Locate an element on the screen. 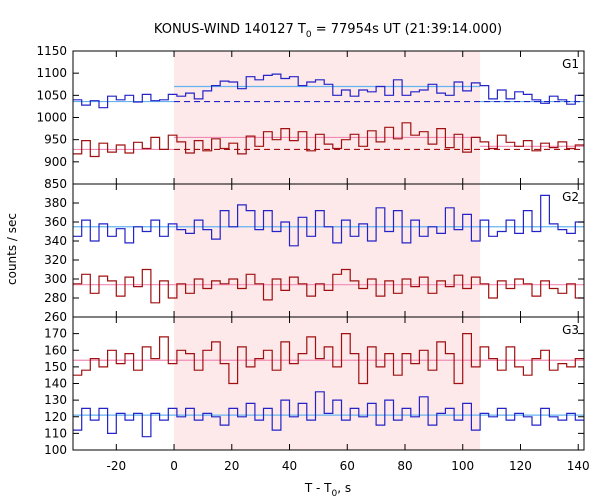 The width and height of the screenshot is (600, 500). x-tick-label: 60 is located at coordinates (347, 466).